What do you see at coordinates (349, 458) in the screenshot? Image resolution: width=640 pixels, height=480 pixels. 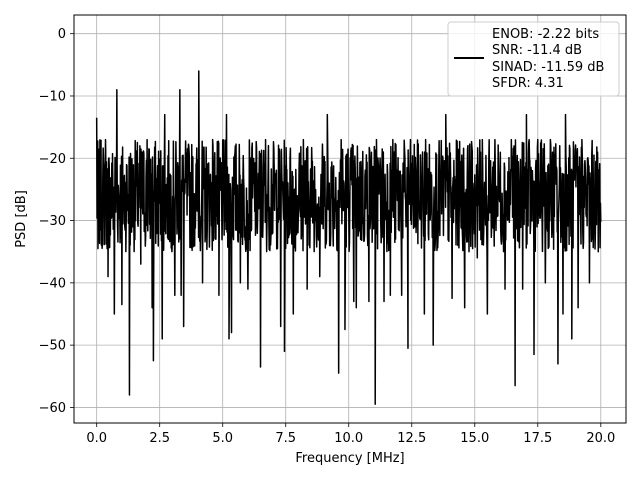 I see `x-axis-label: Frequency [MHz]` at bounding box center [349, 458].